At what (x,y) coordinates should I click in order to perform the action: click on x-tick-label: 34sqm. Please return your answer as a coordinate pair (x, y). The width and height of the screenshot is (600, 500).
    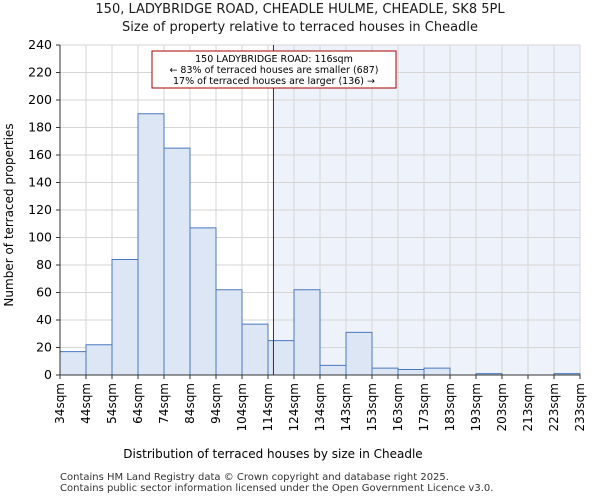
    Looking at the image, I should click on (60, 403).